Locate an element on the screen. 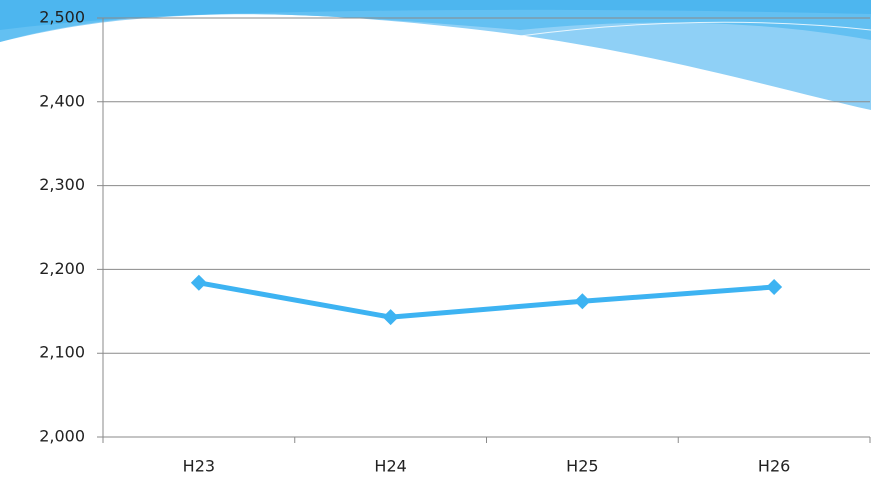 The height and width of the screenshot is (483, 871). x-tick-label: H24 is located at coordinates (390, 466).